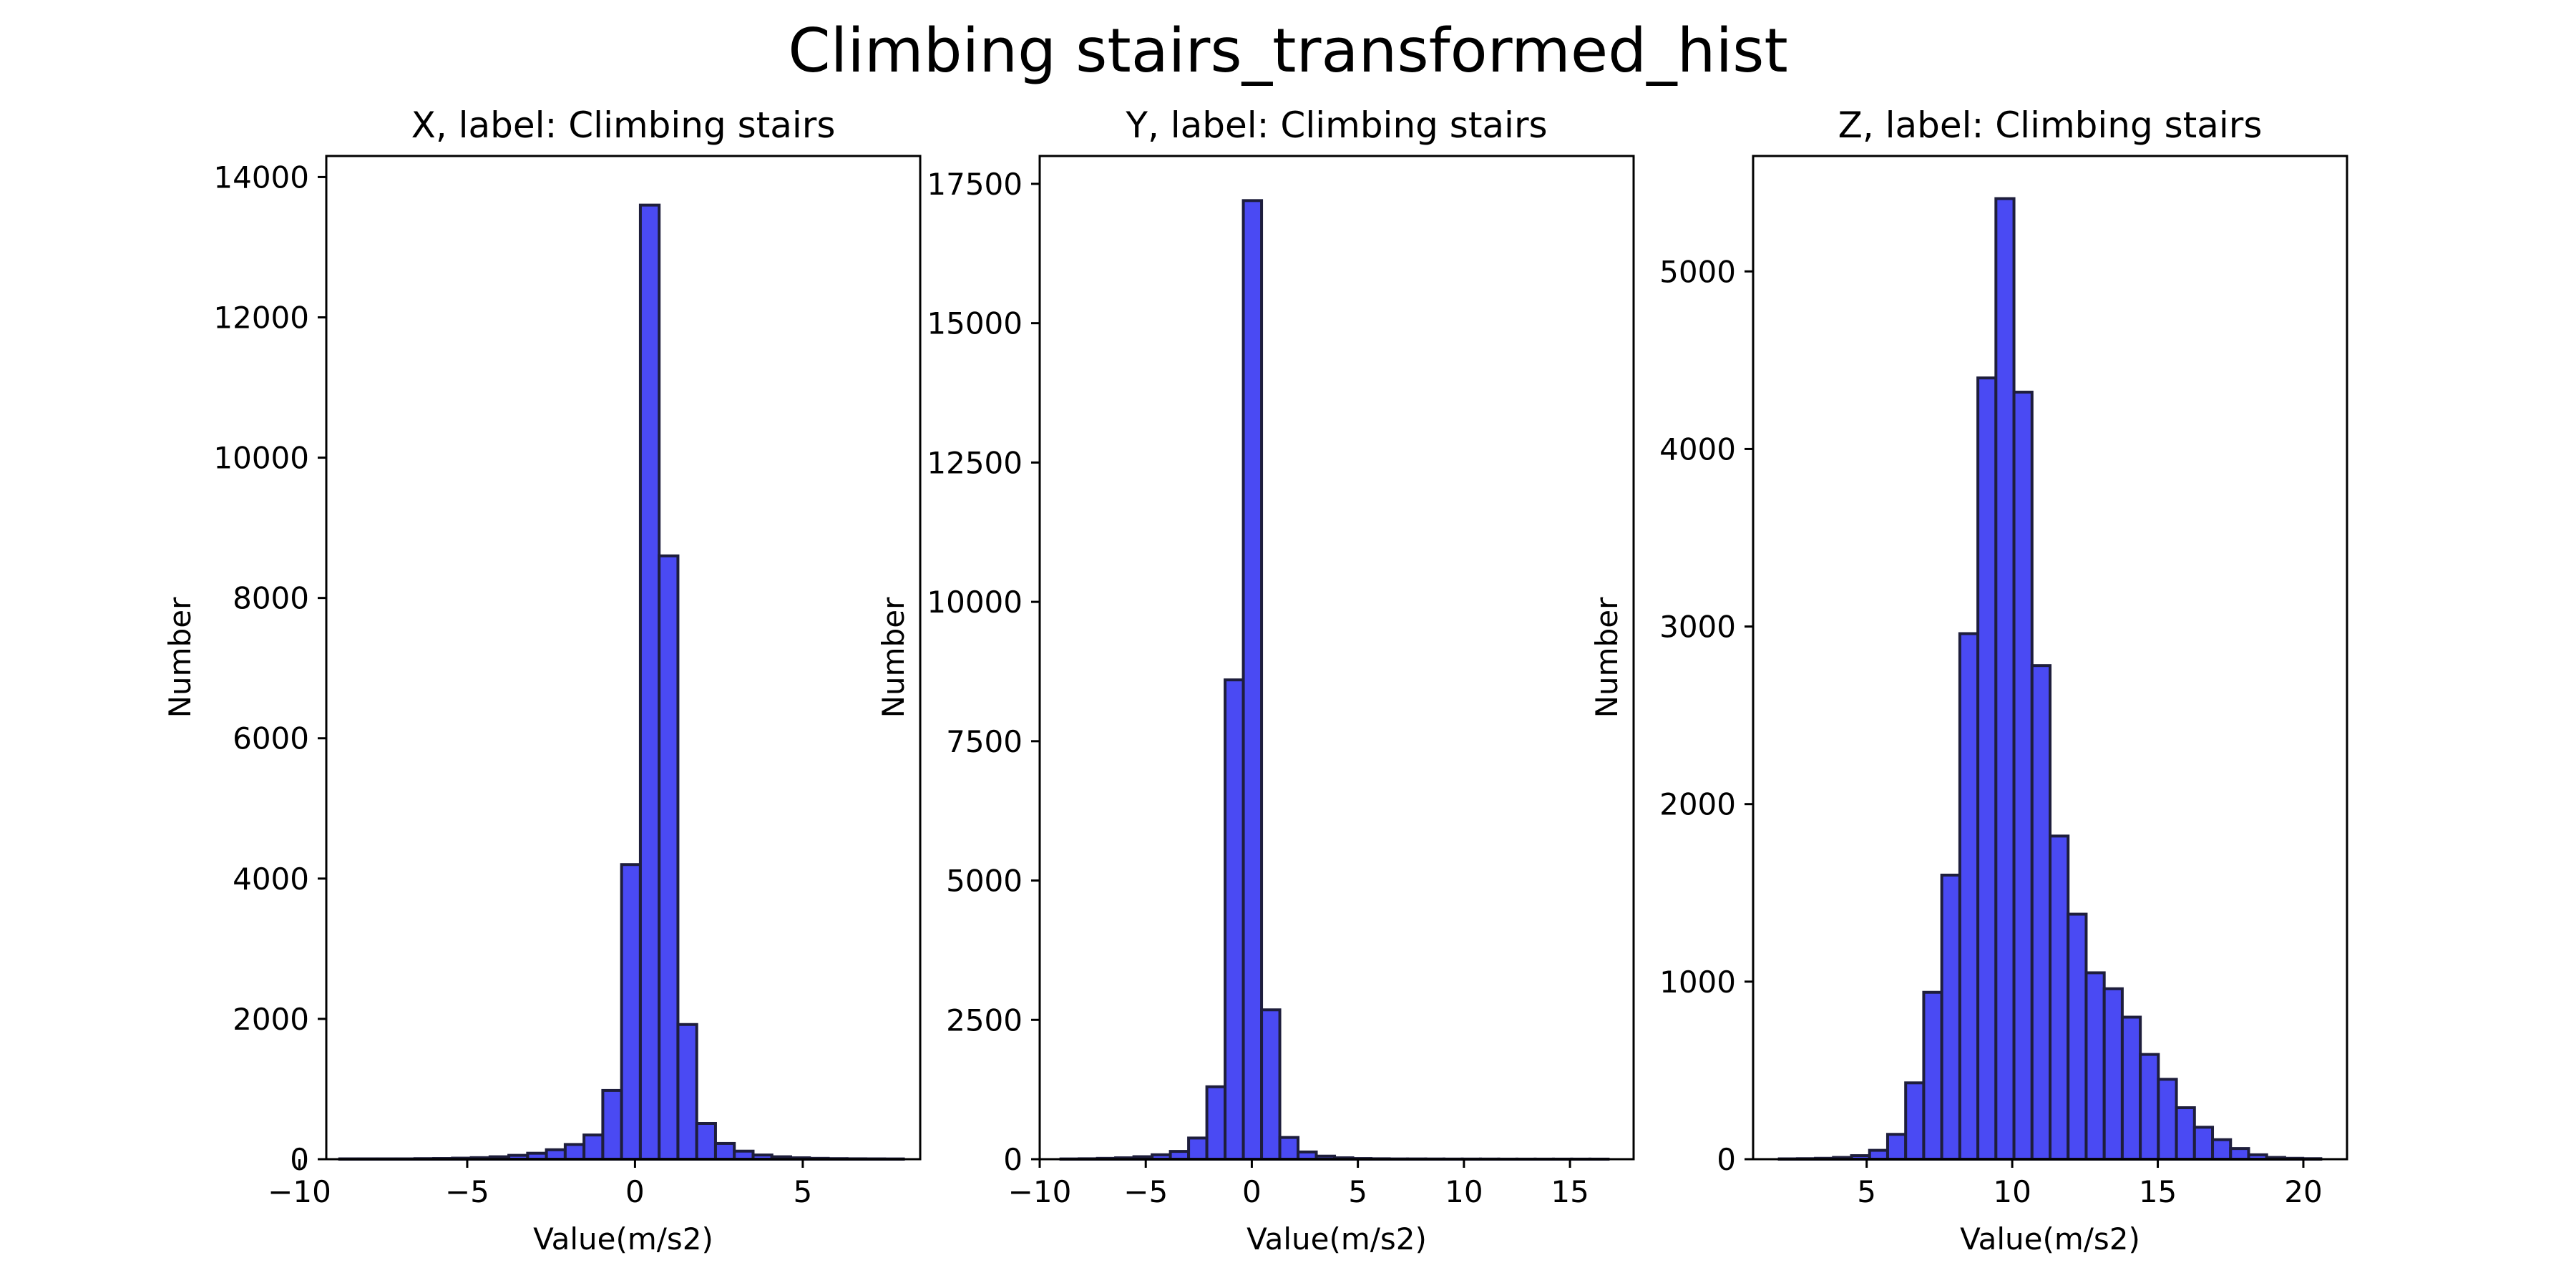 This screenshot has width=2576, height=1288. What do you see at coordinates (1697, 449) in the screenshot?
I see `panel-z-ytick-label: 4000` at bounding box center [1697, 449].